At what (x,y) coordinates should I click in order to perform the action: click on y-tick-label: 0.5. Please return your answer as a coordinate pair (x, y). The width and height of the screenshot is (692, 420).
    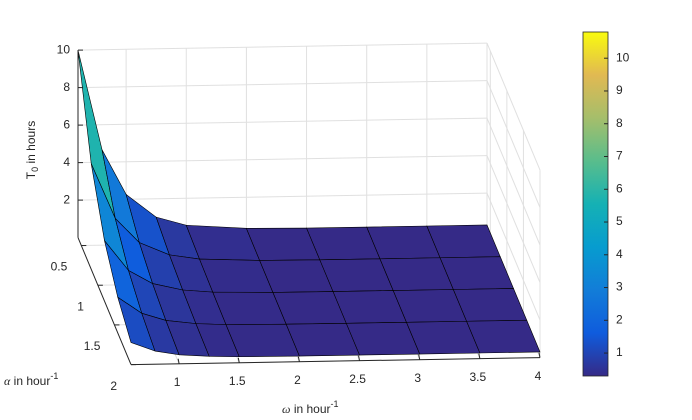
    Looking at the image, I should click on (59, 267).